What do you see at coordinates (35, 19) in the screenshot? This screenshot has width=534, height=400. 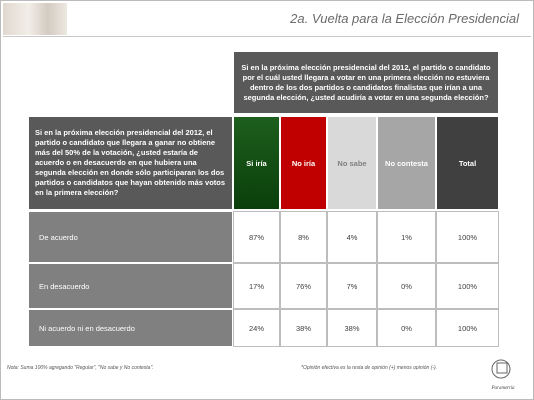 I see `header-image` at bounding box center [35, 19].